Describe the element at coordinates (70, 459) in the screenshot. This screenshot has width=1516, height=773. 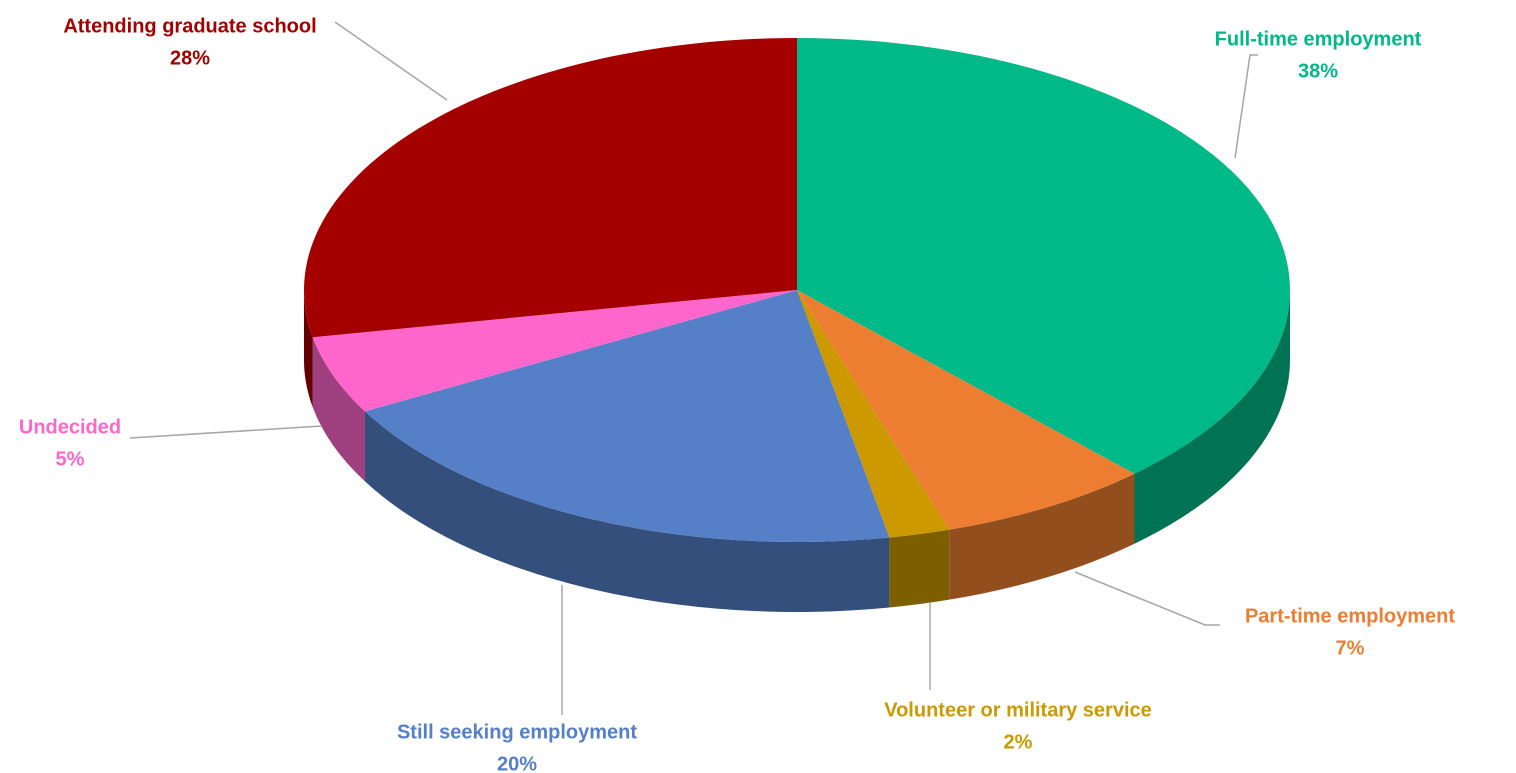
I see `label-value: 5%` at that location.